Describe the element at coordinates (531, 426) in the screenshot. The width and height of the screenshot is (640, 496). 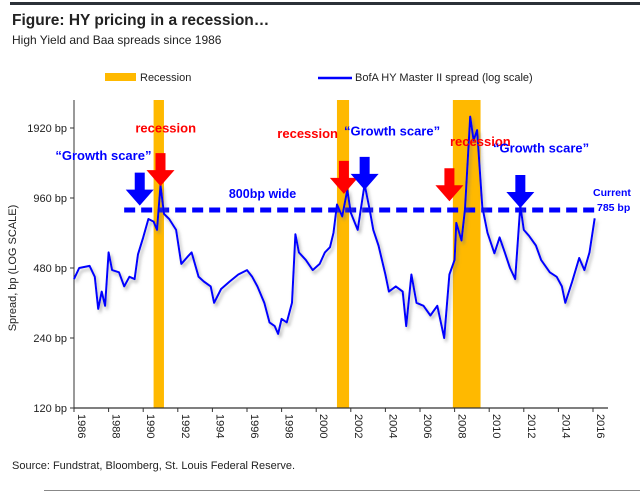
I see `x-tick-label: 2012` at that location.